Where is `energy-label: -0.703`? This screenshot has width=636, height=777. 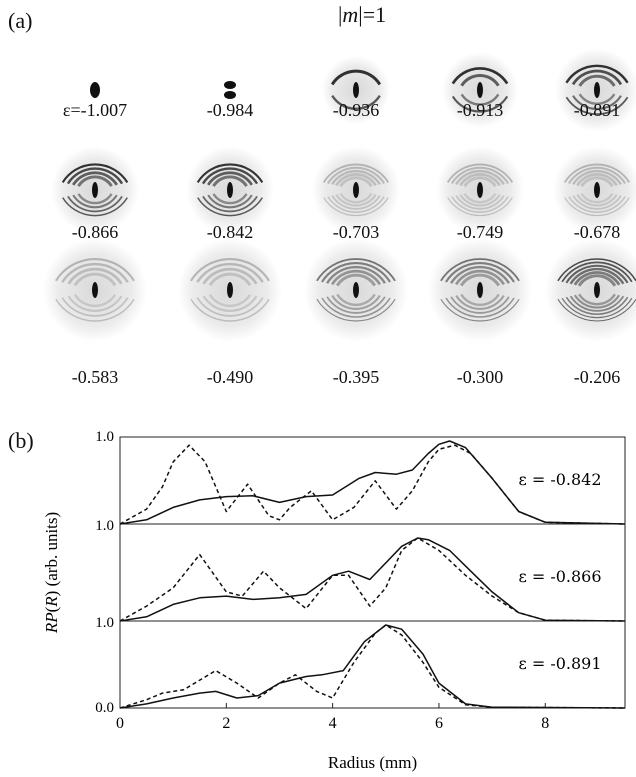
energy-label: -0.703 is located at coordinates (356, 232).